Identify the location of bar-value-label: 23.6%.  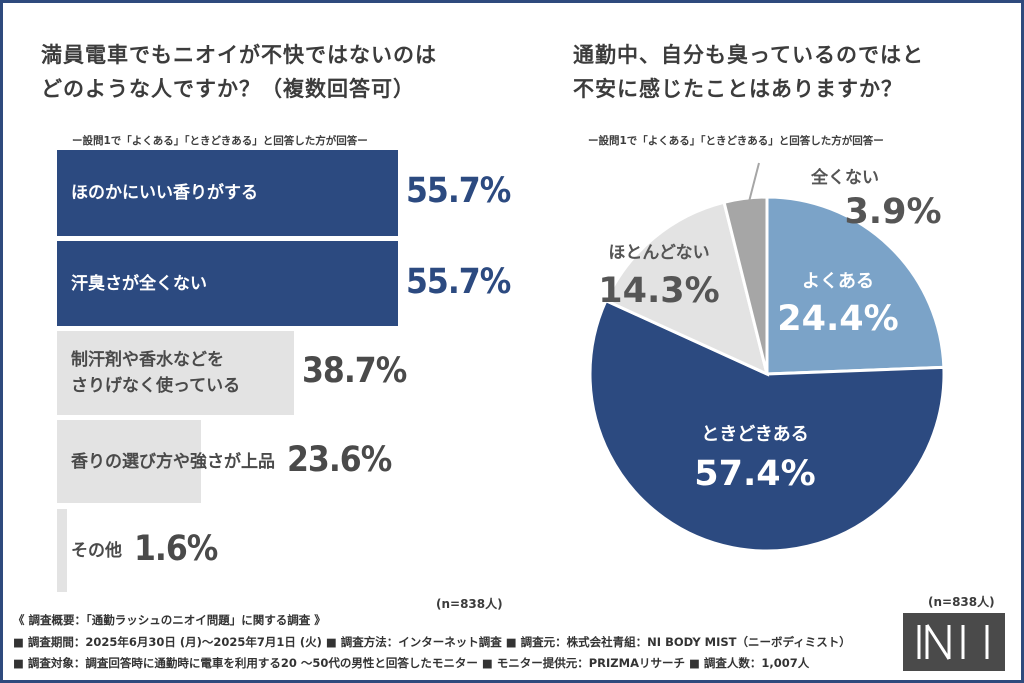
(339, 459).